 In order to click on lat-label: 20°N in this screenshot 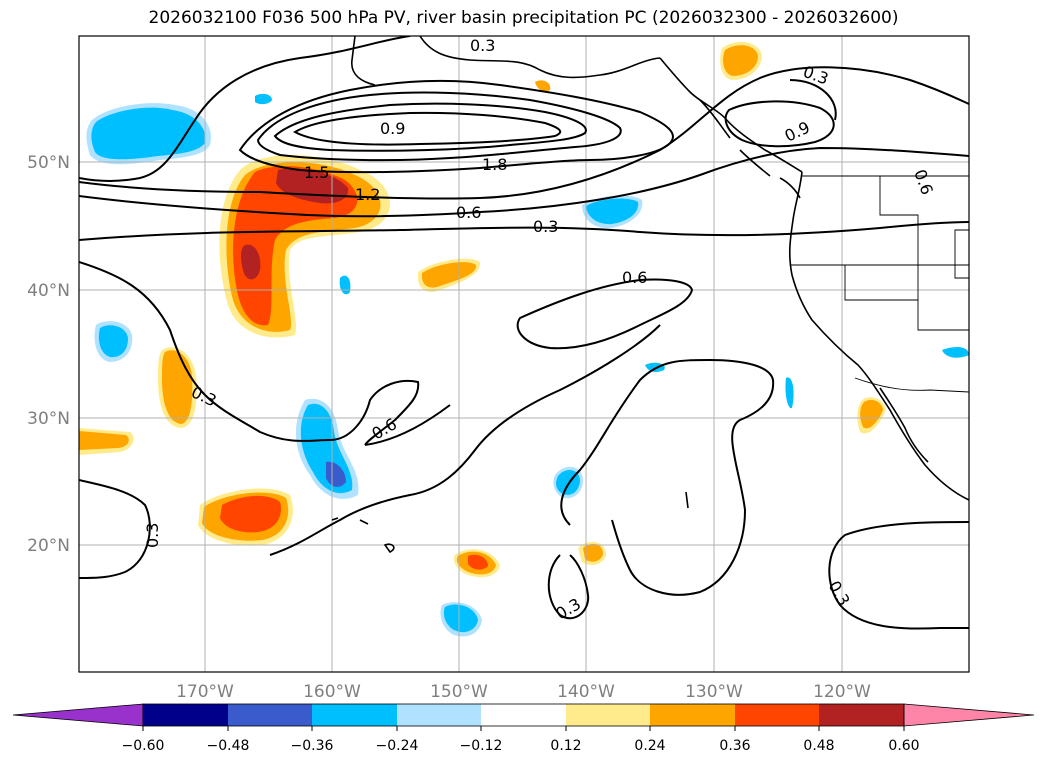, I will do `click(48, 546)`.